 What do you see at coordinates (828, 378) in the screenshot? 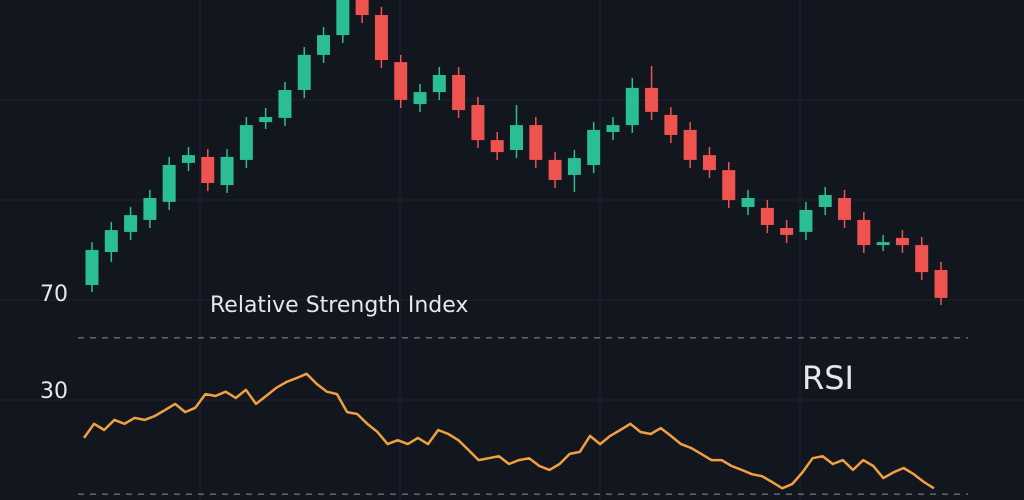
I see `rsi-annotation: RSI` at bounding box center [828, 378].